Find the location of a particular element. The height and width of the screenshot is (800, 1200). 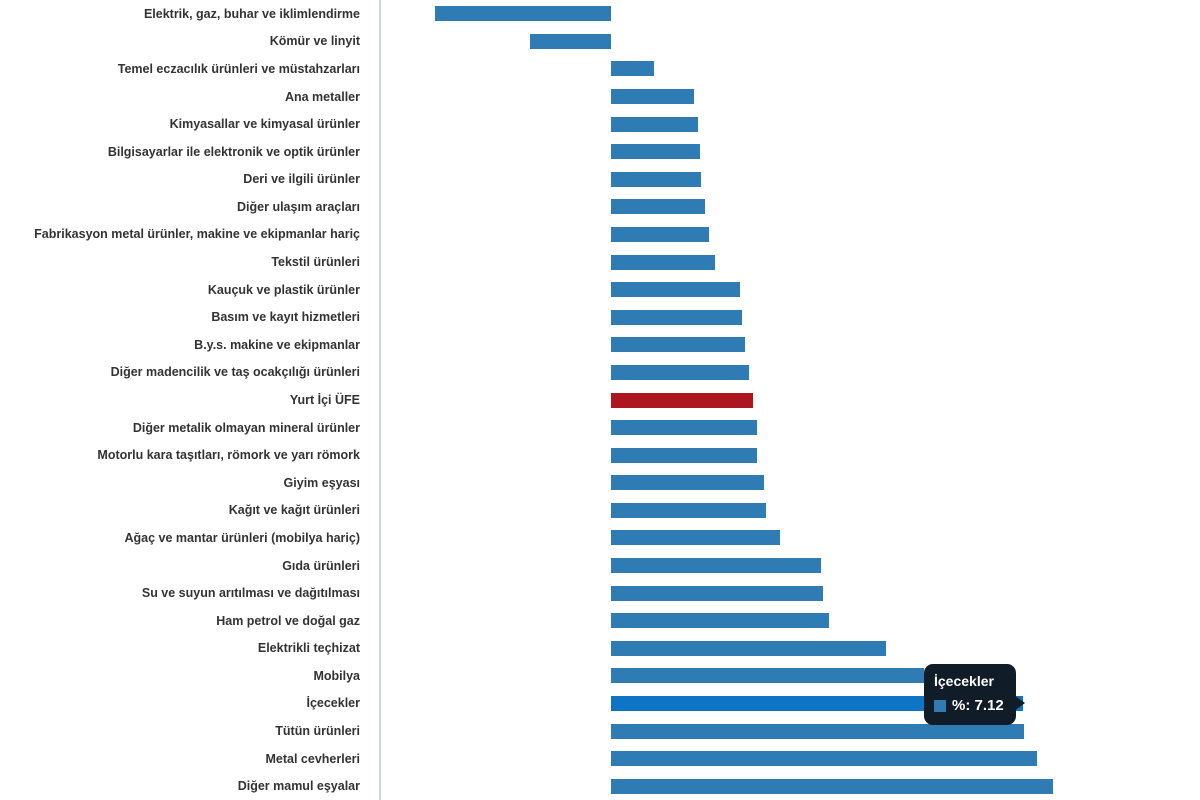

tooltip: İçecekler %: 7.12 is located at coordinates (970, 694).